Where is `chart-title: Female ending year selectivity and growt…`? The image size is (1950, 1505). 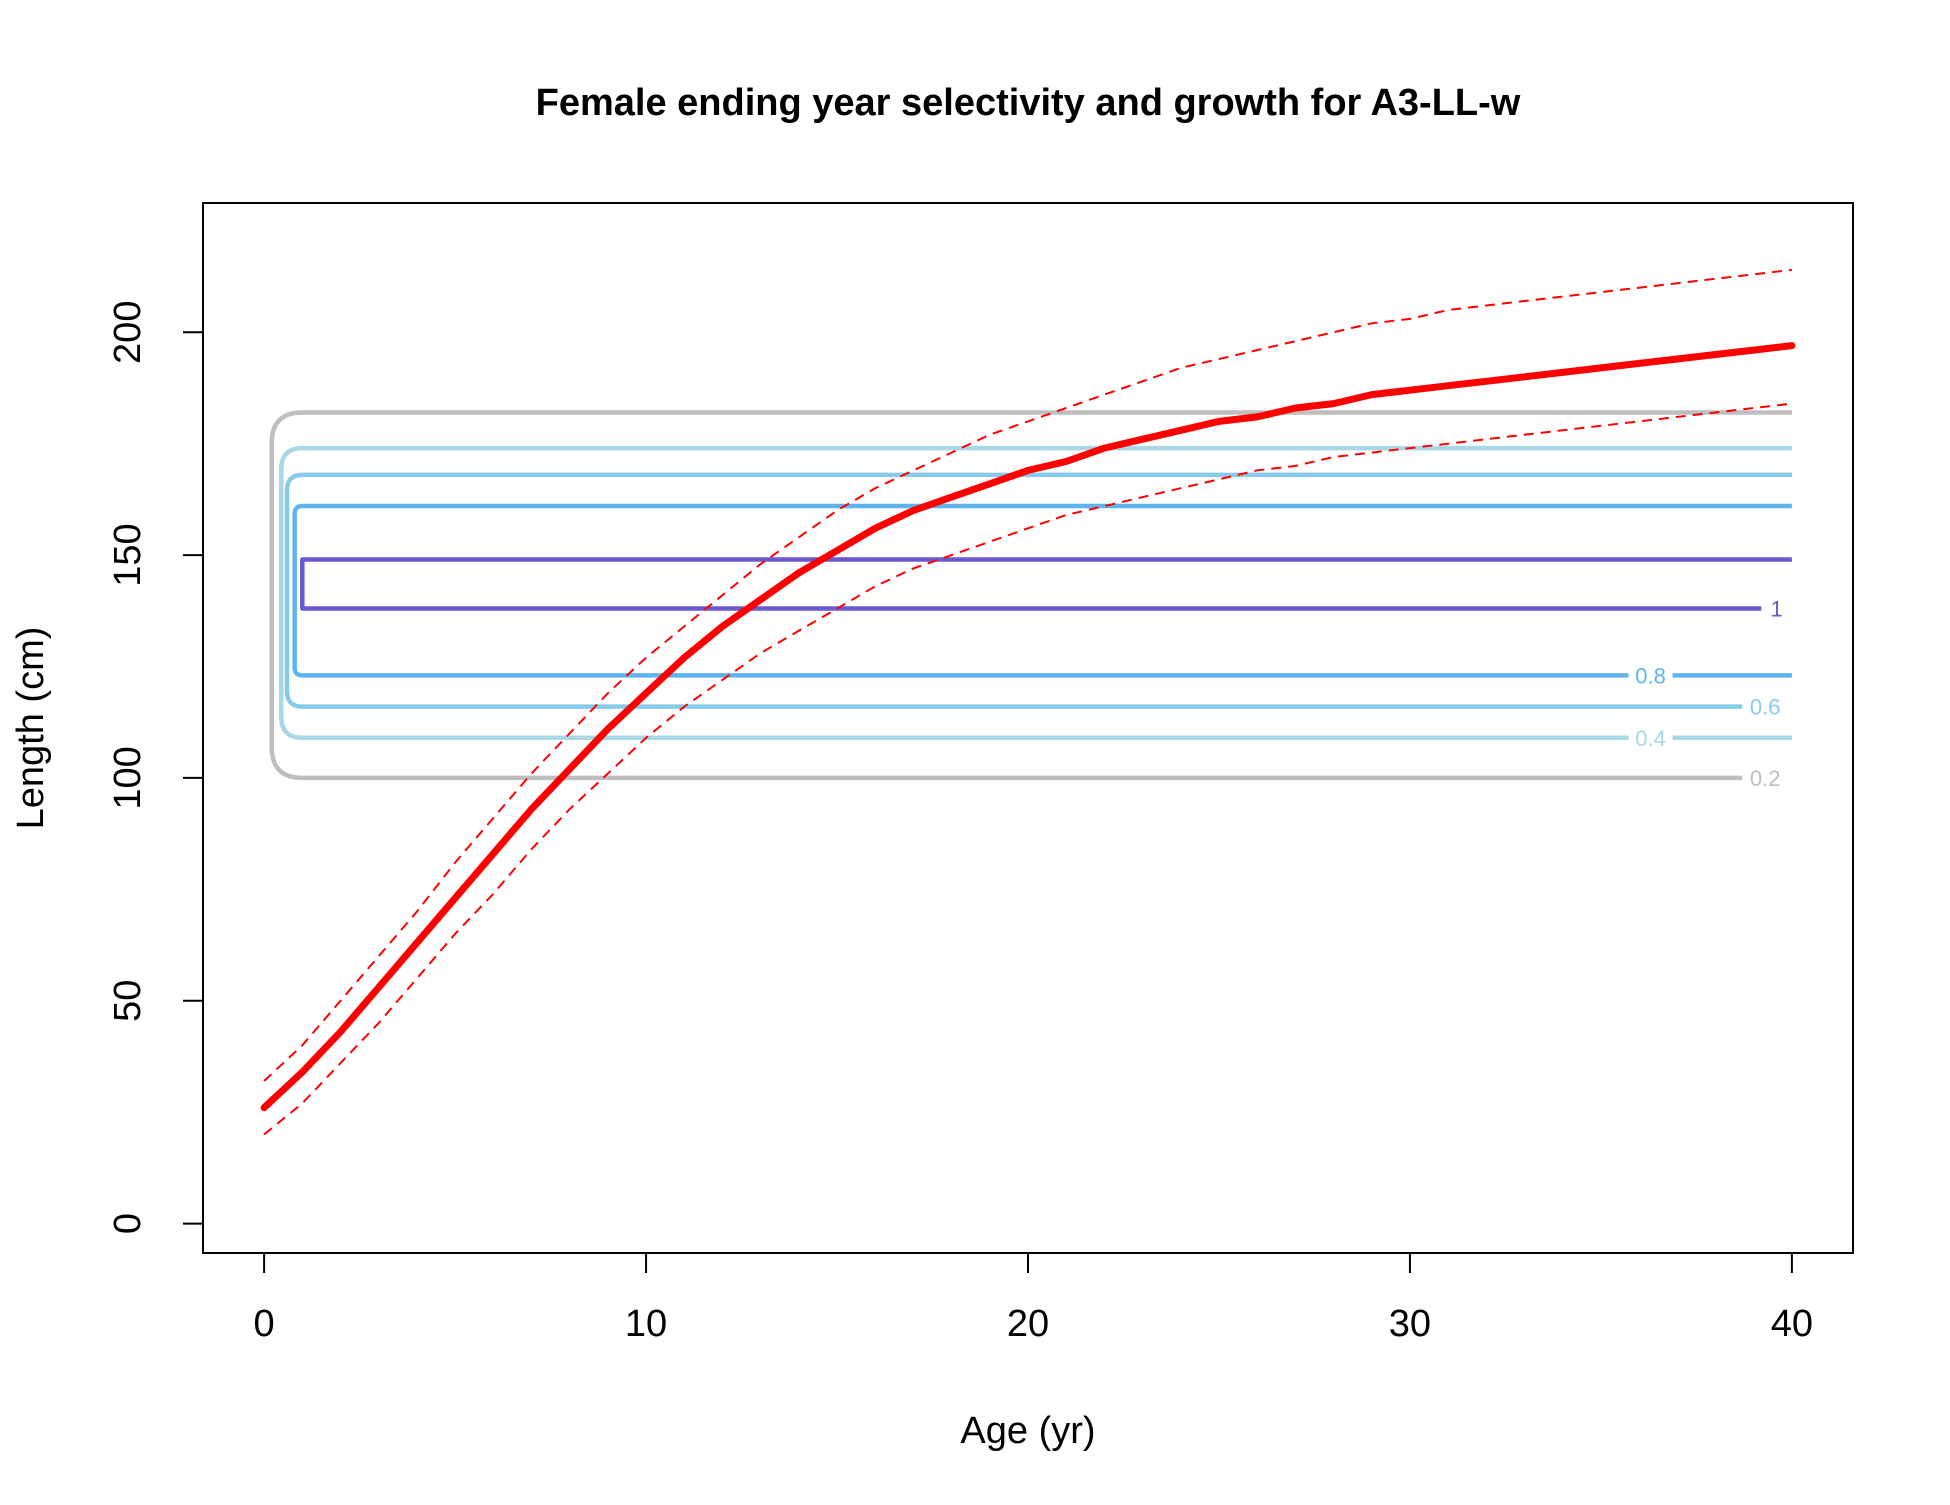
chart-title: Female ending year selectivity and growt… is located at coordinates (1028, 103).